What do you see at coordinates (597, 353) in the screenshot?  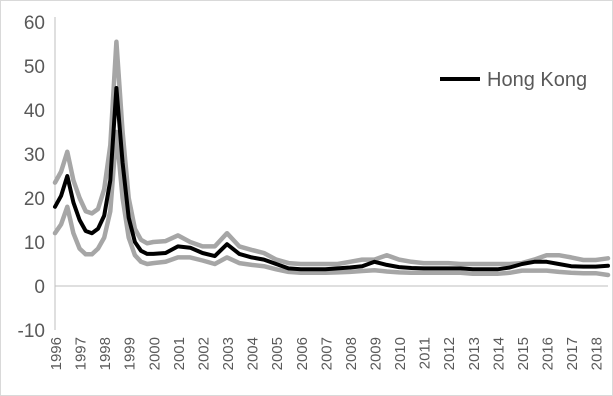 I see `x-tick-label: 2018` at bounding box center [597, 353].